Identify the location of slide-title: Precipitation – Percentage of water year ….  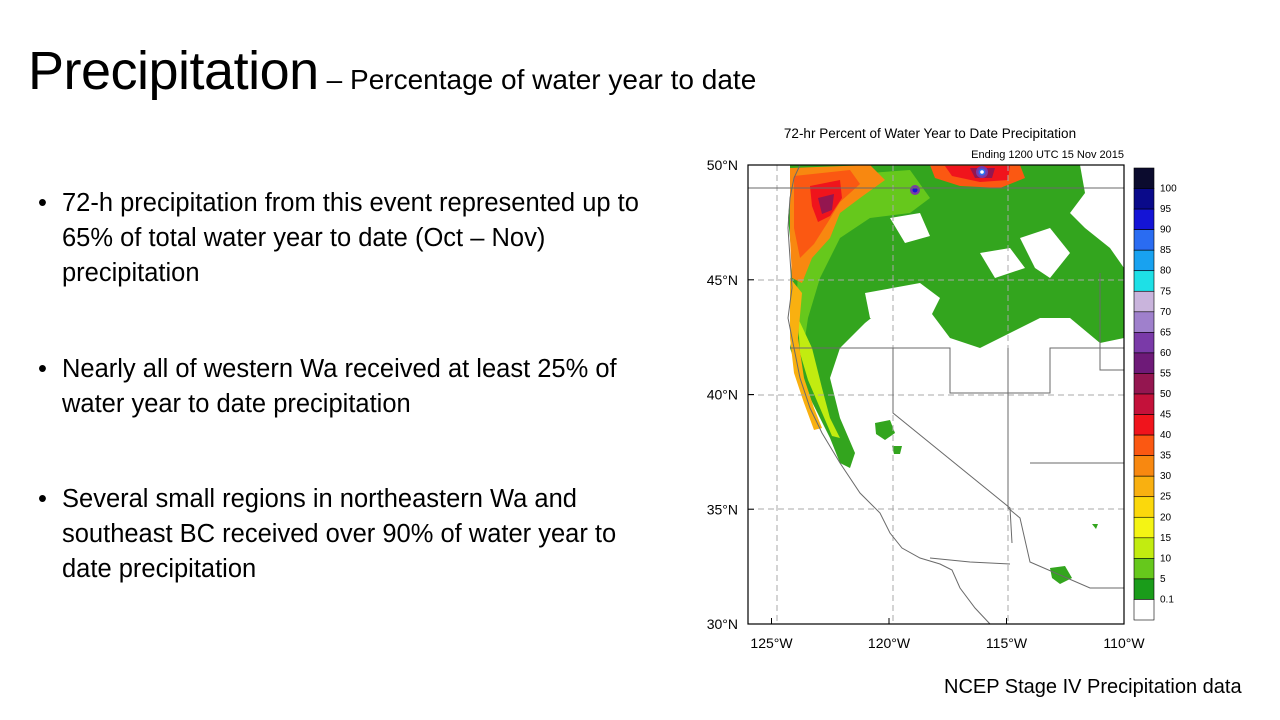
(392, 71).